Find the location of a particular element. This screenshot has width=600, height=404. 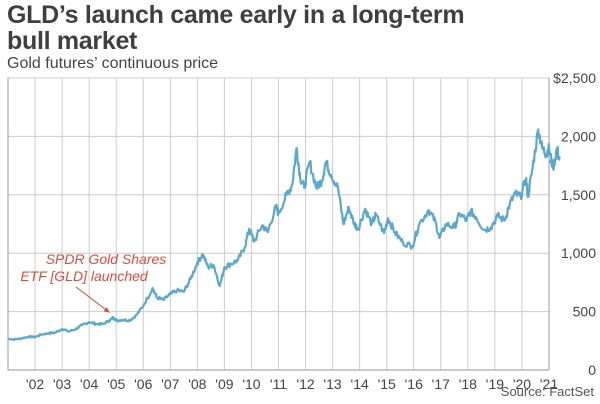

annotation-text-line2: ETF [GLD] launched is located at coordinates (84, 276).